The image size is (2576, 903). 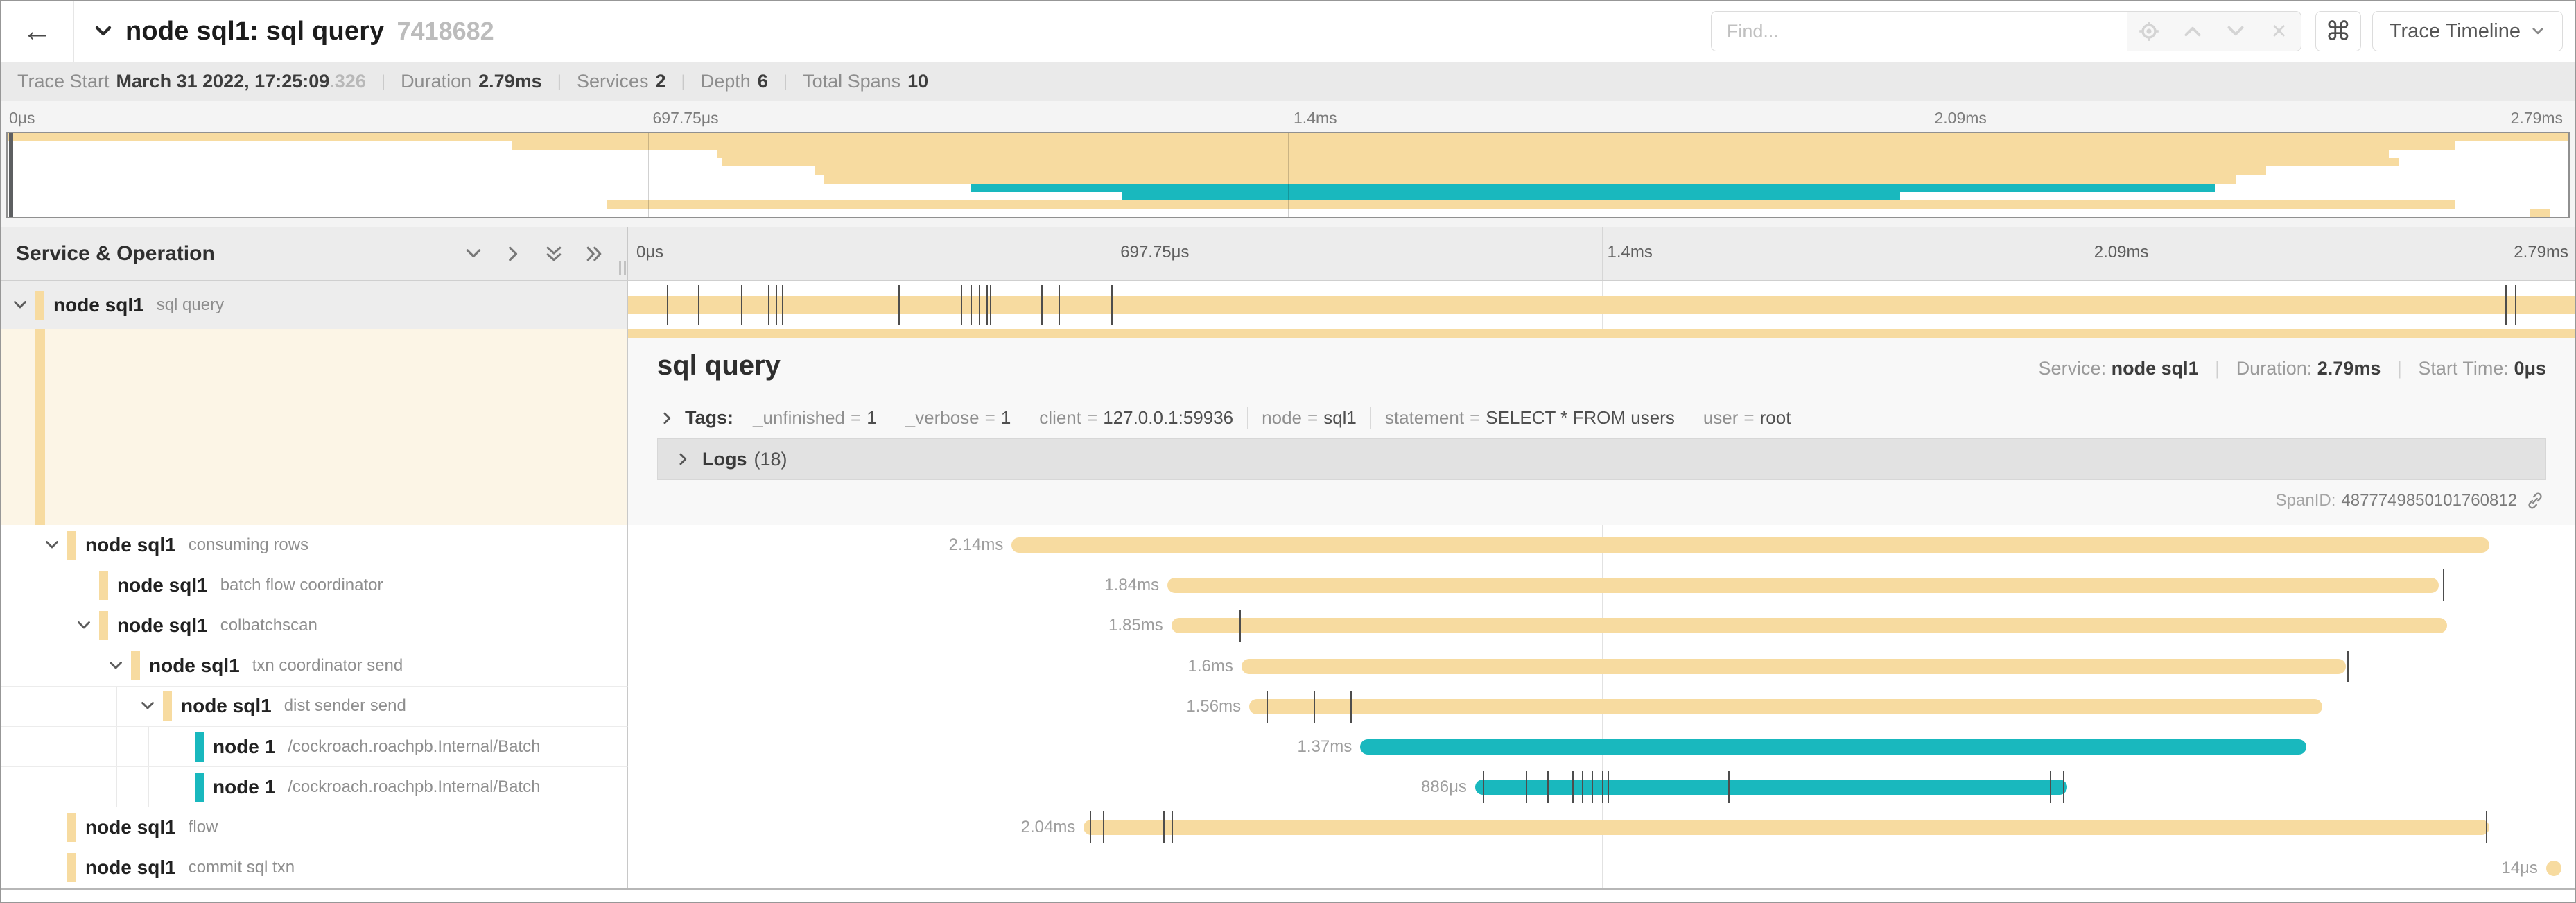 I want to click on operation-name: /cockroach.roachpb.Internal/Batch, so click(x=414, y=786).